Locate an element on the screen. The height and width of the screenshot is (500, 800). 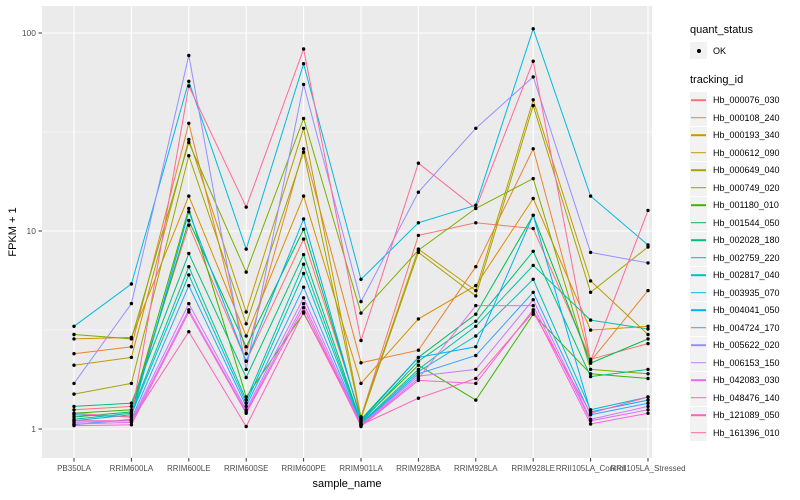
legend-label: Hb_003935_070 is located at coordinates (746, 292).